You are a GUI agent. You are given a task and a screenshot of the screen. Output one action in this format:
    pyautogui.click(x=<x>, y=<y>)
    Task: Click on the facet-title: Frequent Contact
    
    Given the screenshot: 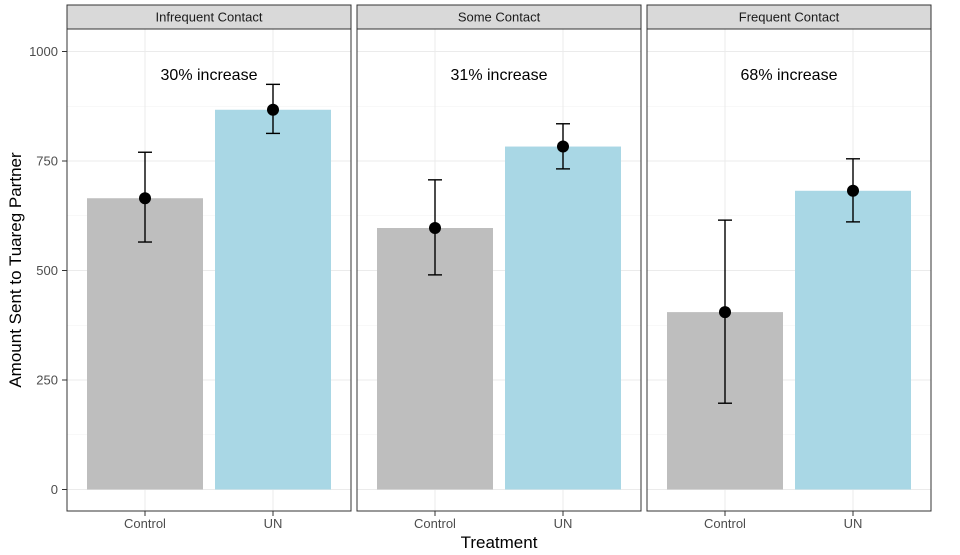 What is the action you would take?
    pyautogui.click(x=789, y=17)
    